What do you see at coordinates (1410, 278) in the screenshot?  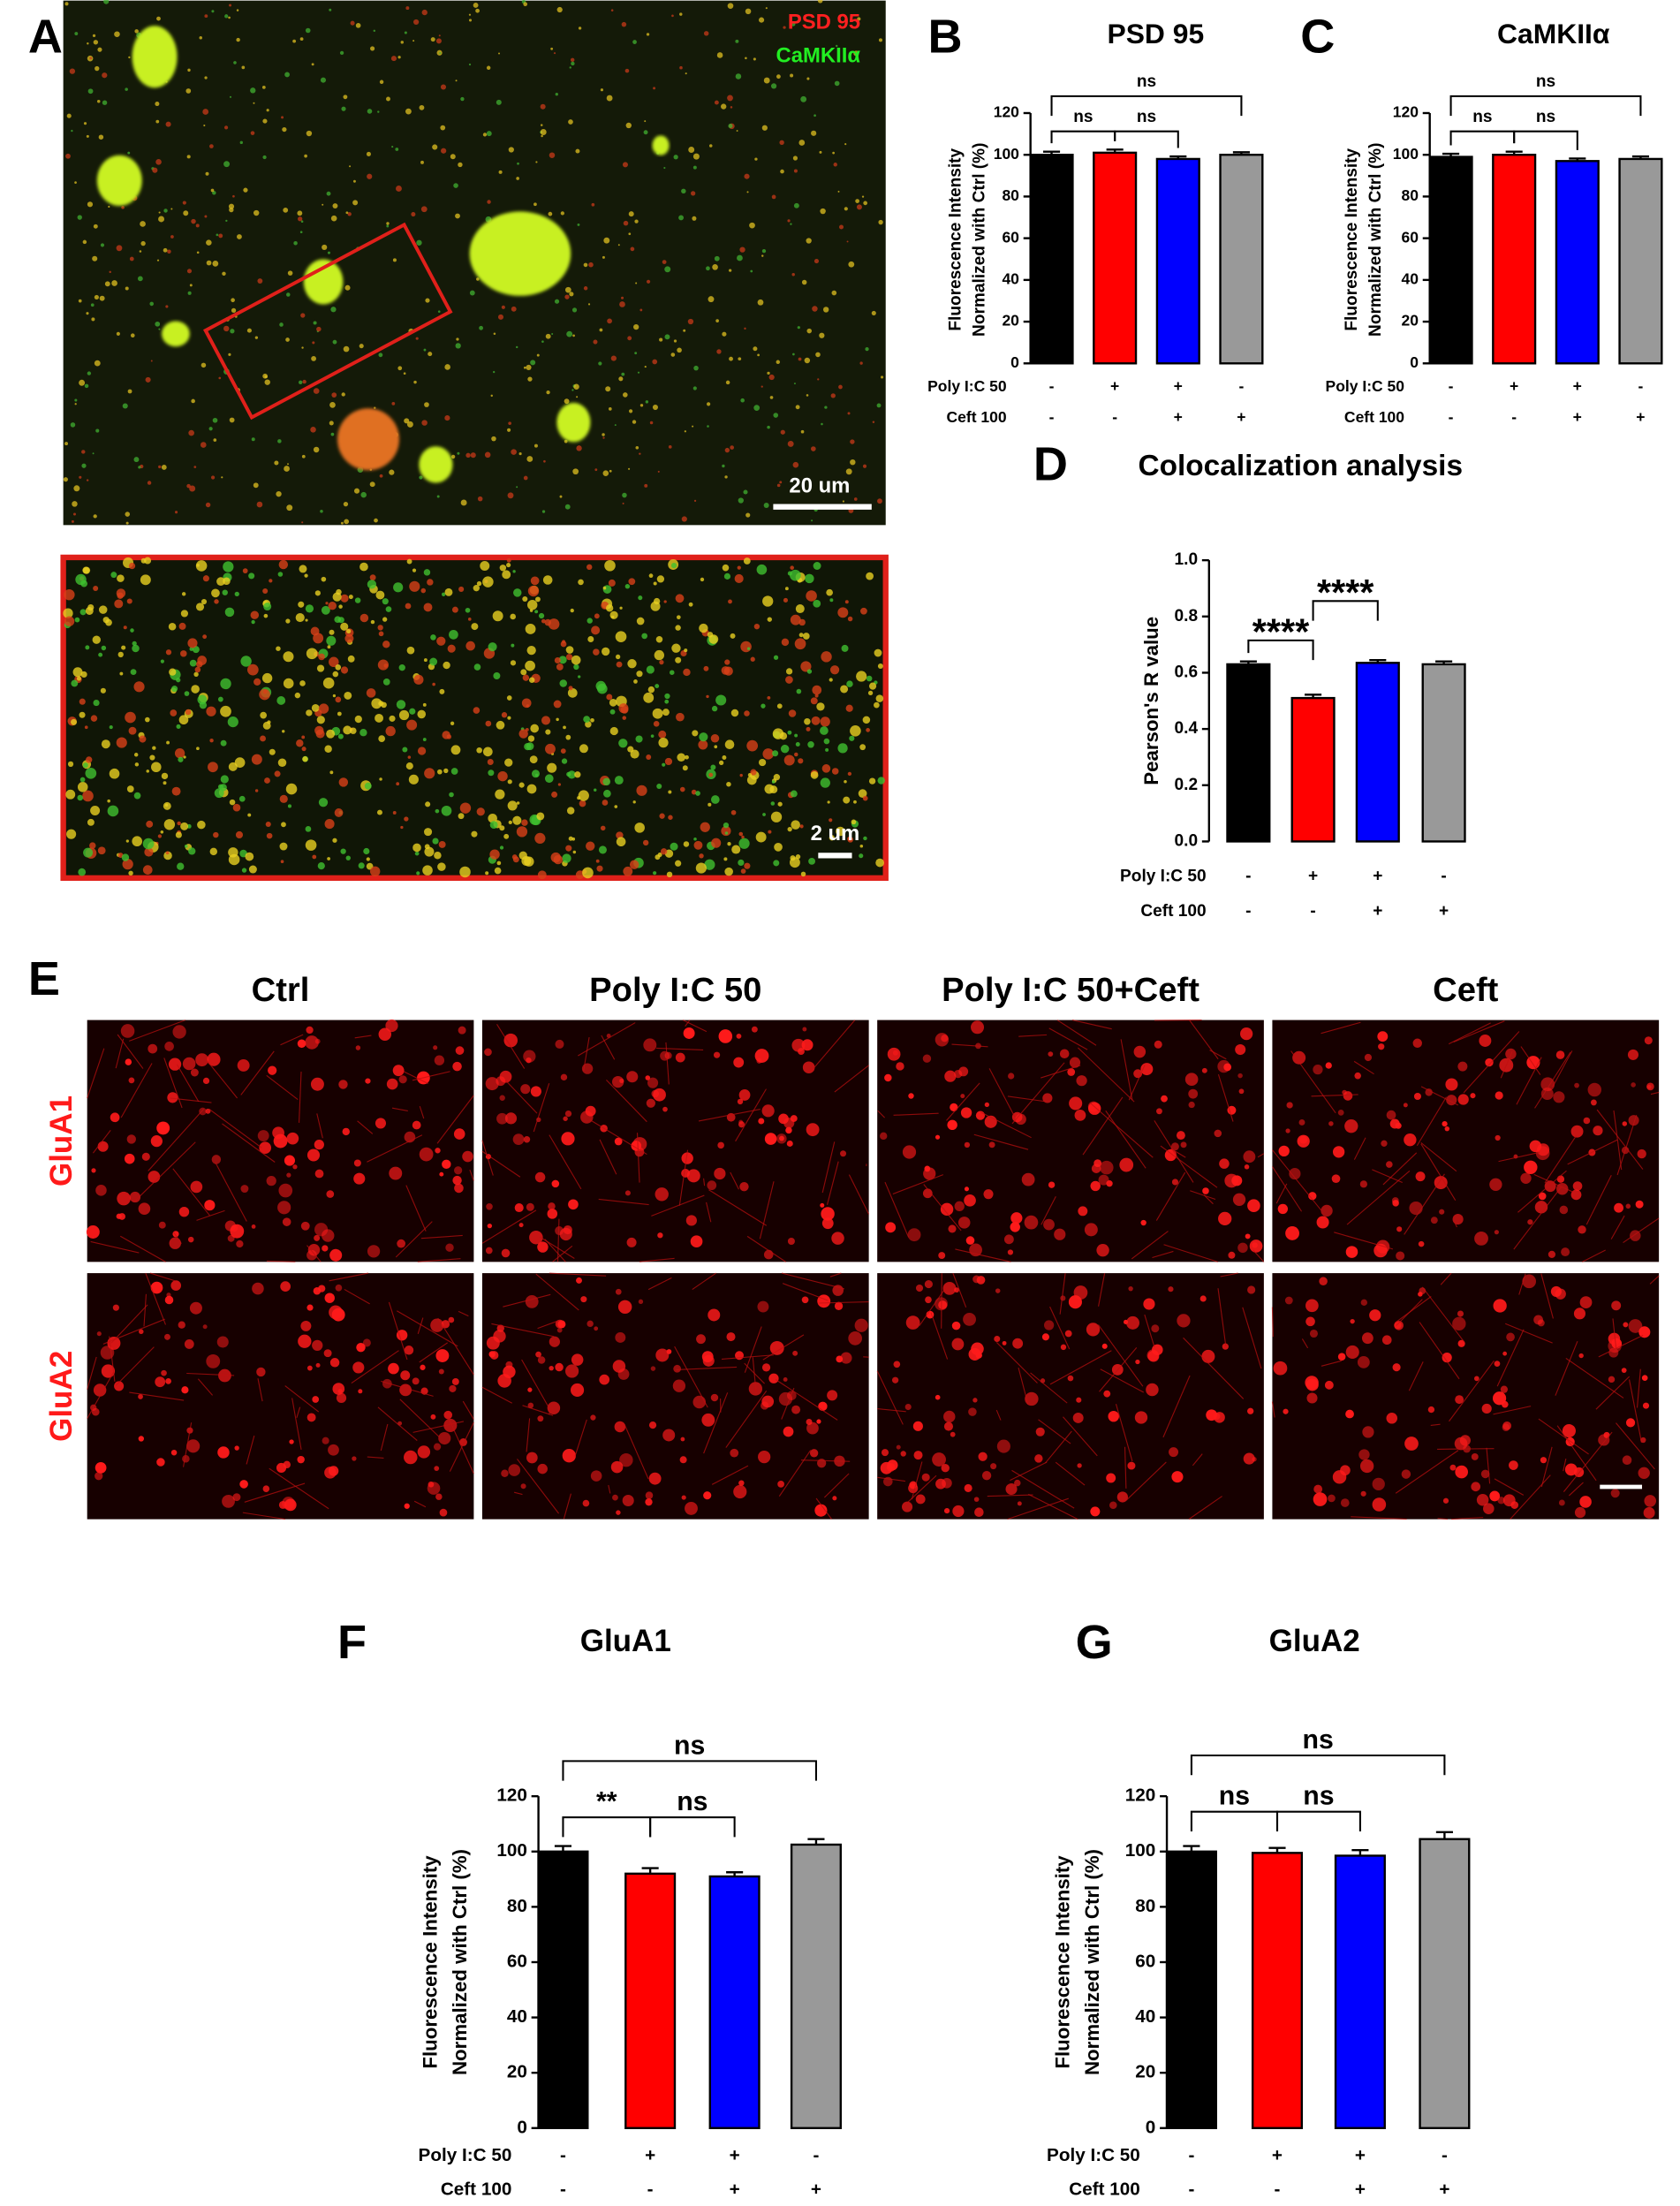 I see `y-tick-label: 40` at bounding box center [1410, 278].